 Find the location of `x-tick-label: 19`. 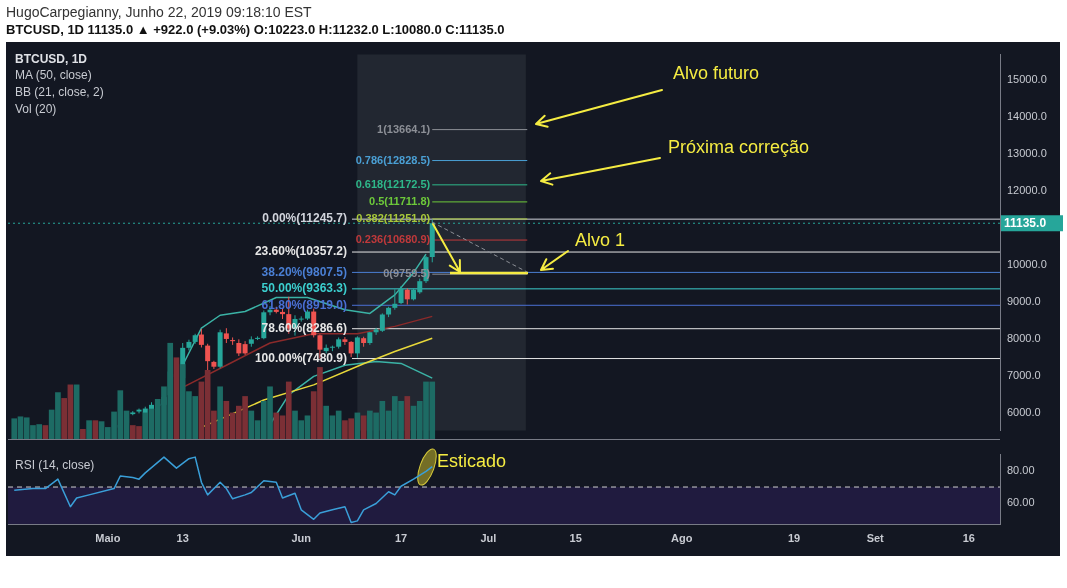

x-tick-label: 19 is located at coordinates (794, 537).